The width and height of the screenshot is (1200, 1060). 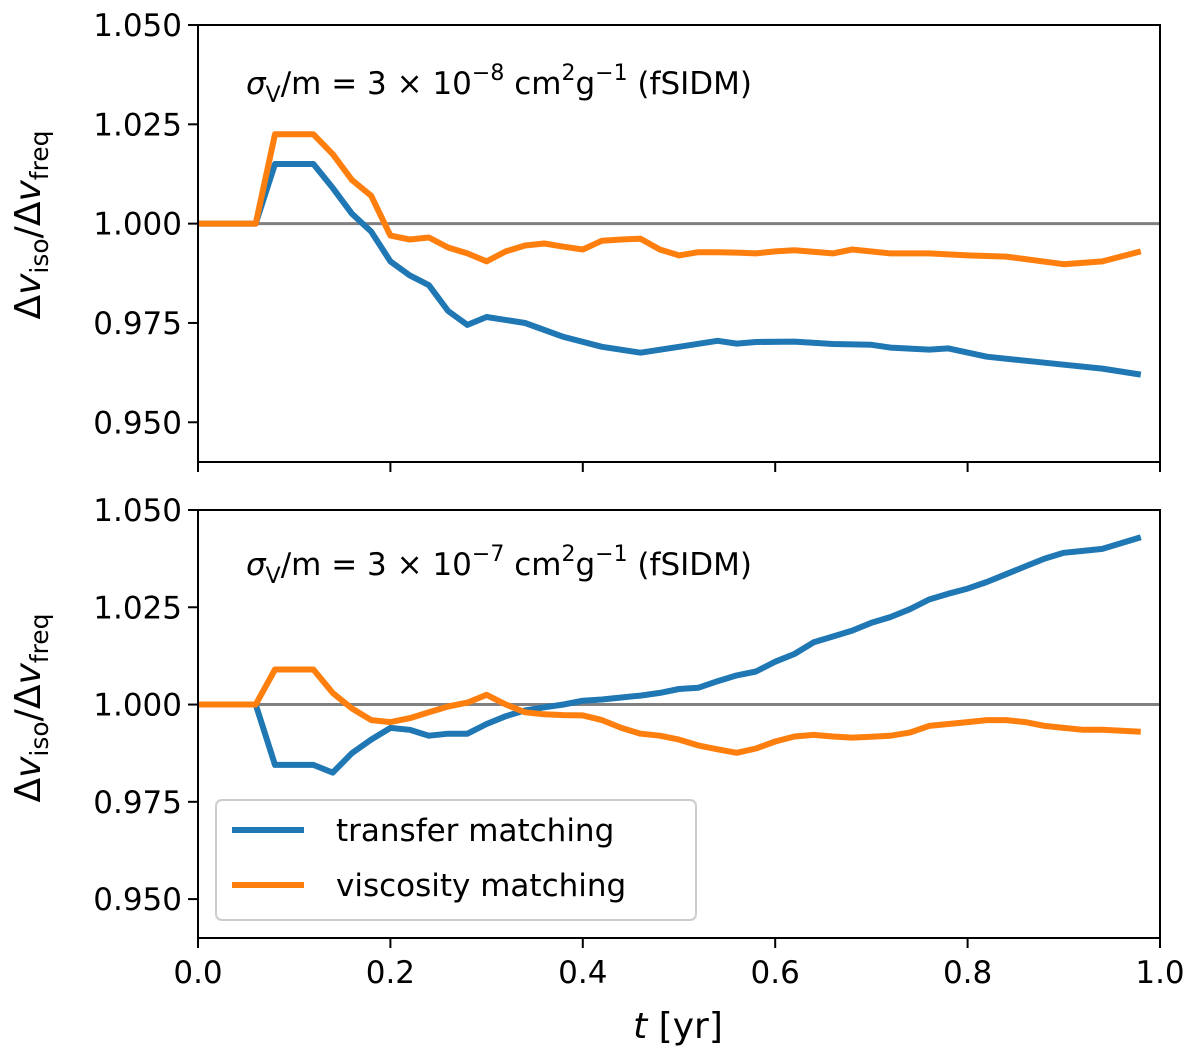 I want to click on bottom-annotation: σV/m = 3 × 10−7 cm2g−1 (fSIDM), so click(x=499, y=565).